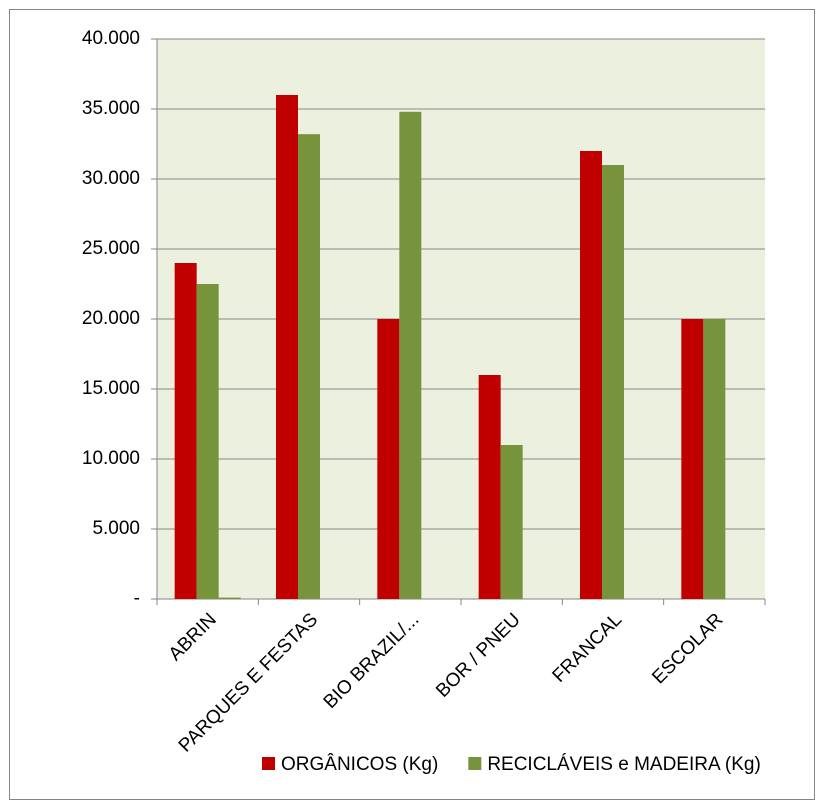 The width and height of the screenshot is (824, 802). What do you see at coordinates (111, 248) in the screenshot?
I see `y-tick-label: 25.000` at bounding box center [111, 248].